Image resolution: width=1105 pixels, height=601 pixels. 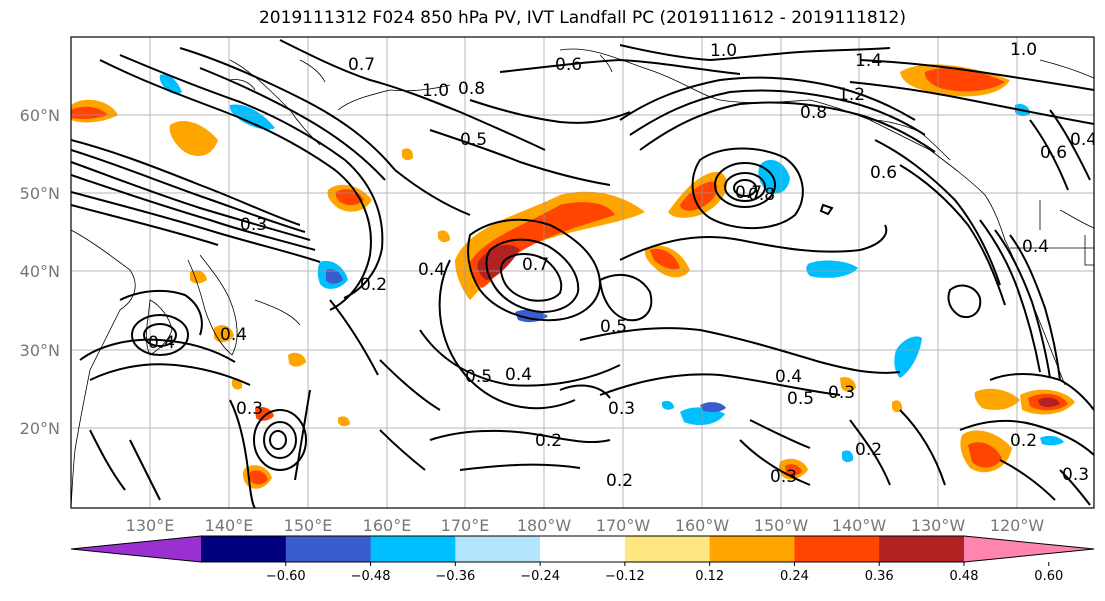 I want to click on lat-tick-label: 50°N, so click(x=40, y=193).